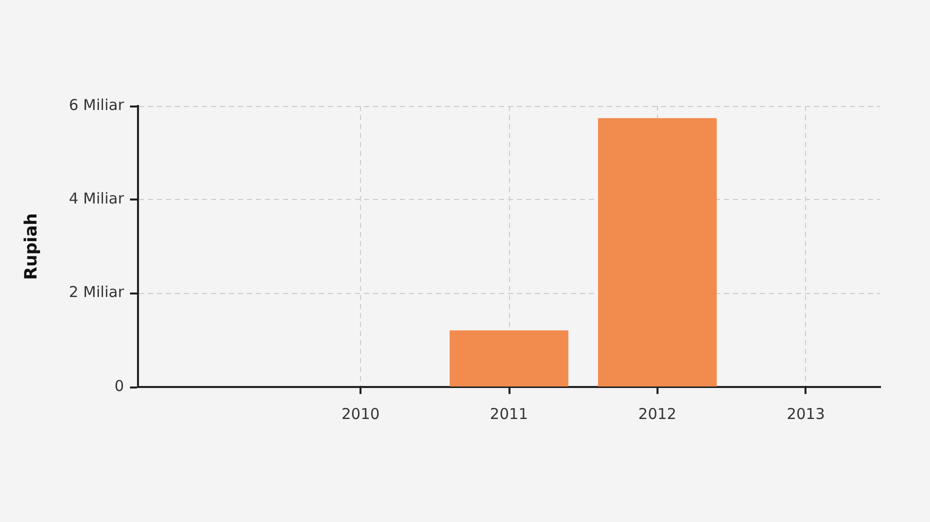 The image size is (930, 522). Describe the element at coordinates (96, 105) in the screenshot. I see `y-tick-label: 6 Miliar` at that location.